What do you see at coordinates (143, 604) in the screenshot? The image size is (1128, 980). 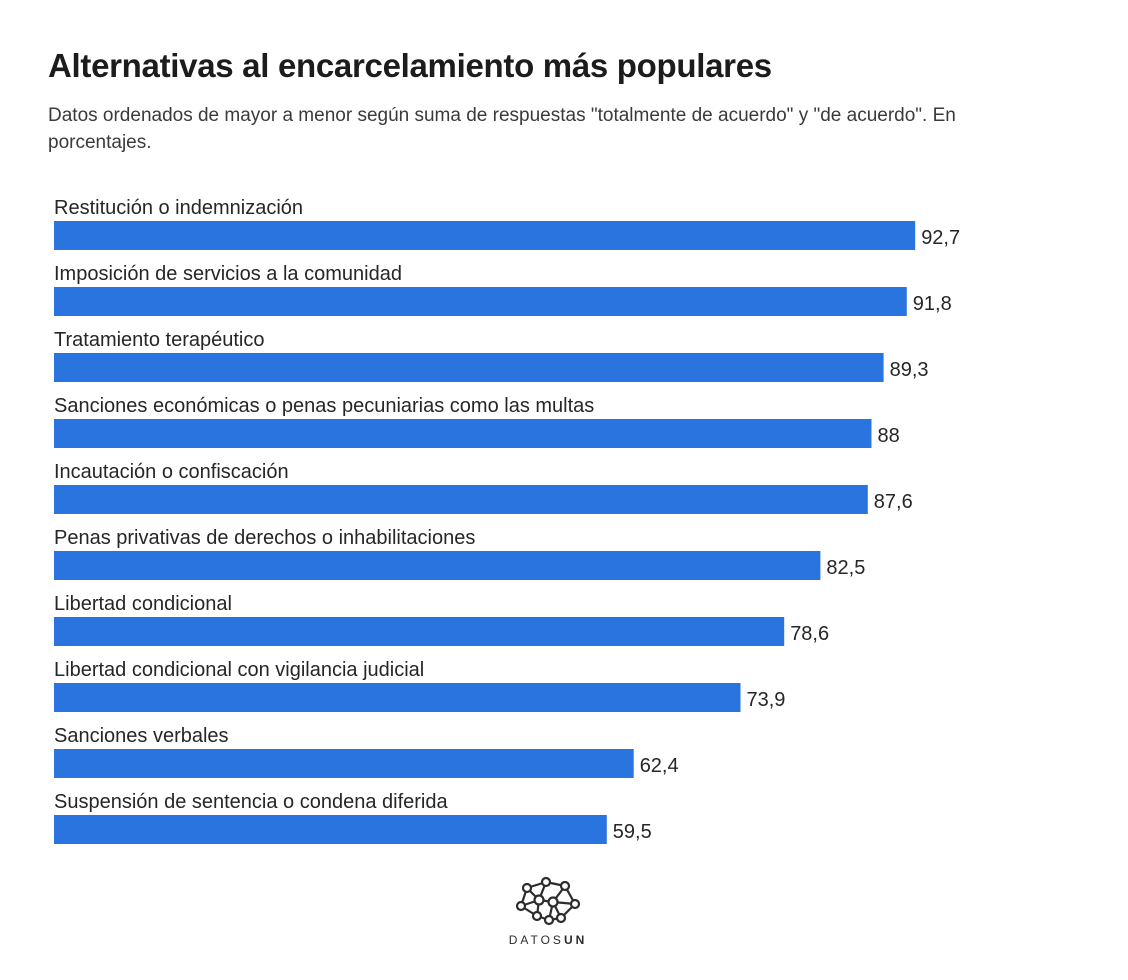 I see `category-label: Libertad condicional` at bounding box center [143, 604].